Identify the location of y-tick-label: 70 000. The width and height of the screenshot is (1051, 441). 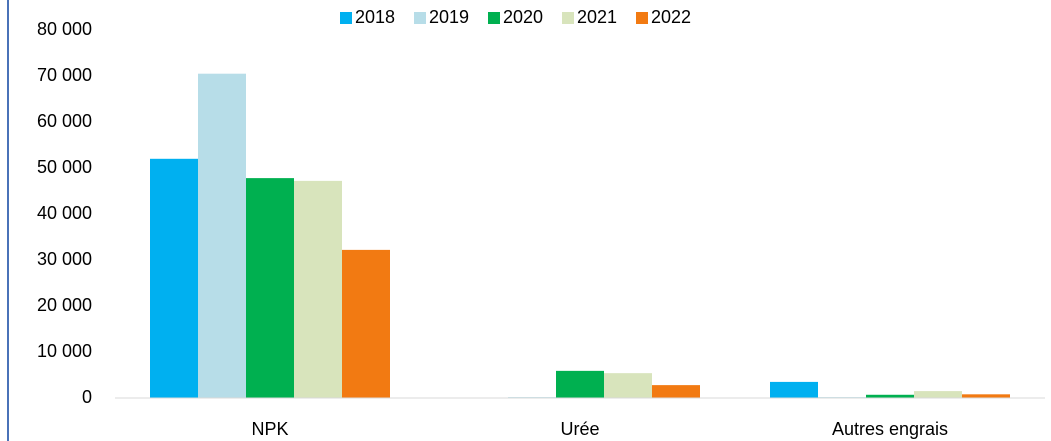
(64, 75).